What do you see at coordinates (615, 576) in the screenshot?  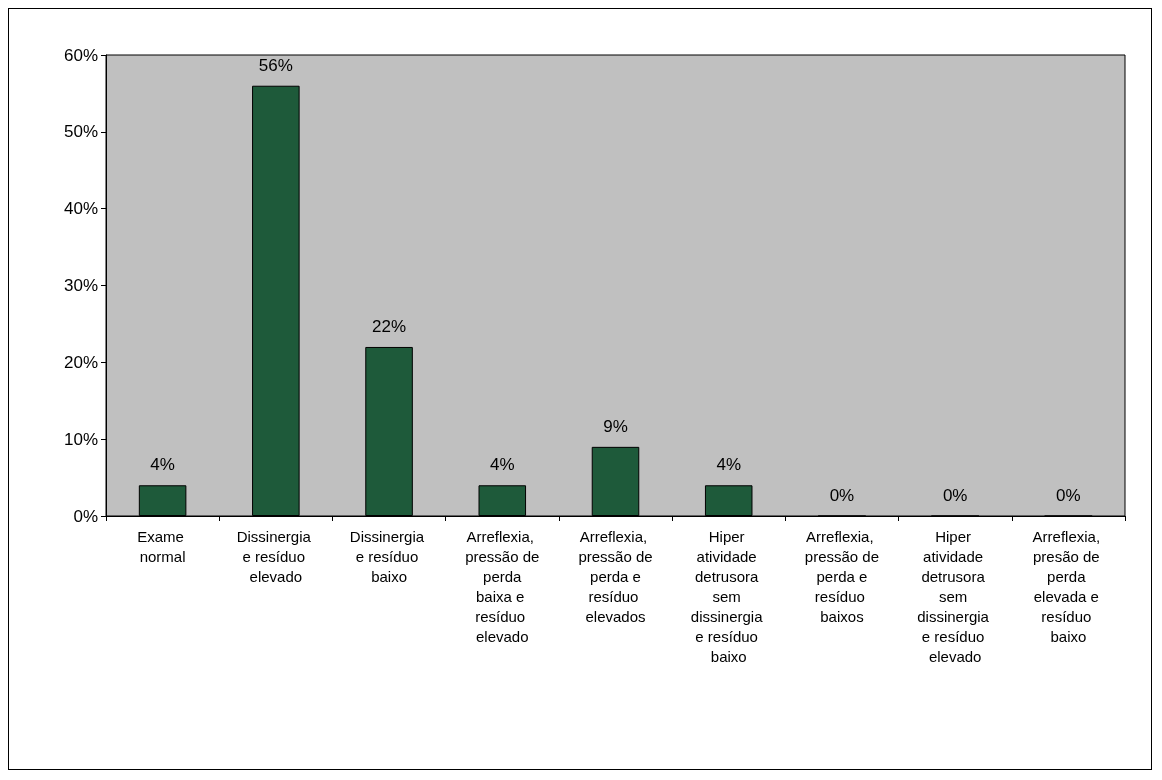 I see `x-tick-label: Arreflexia, pressão de perda e resíduo elevados` at bounding box center [615, 576].